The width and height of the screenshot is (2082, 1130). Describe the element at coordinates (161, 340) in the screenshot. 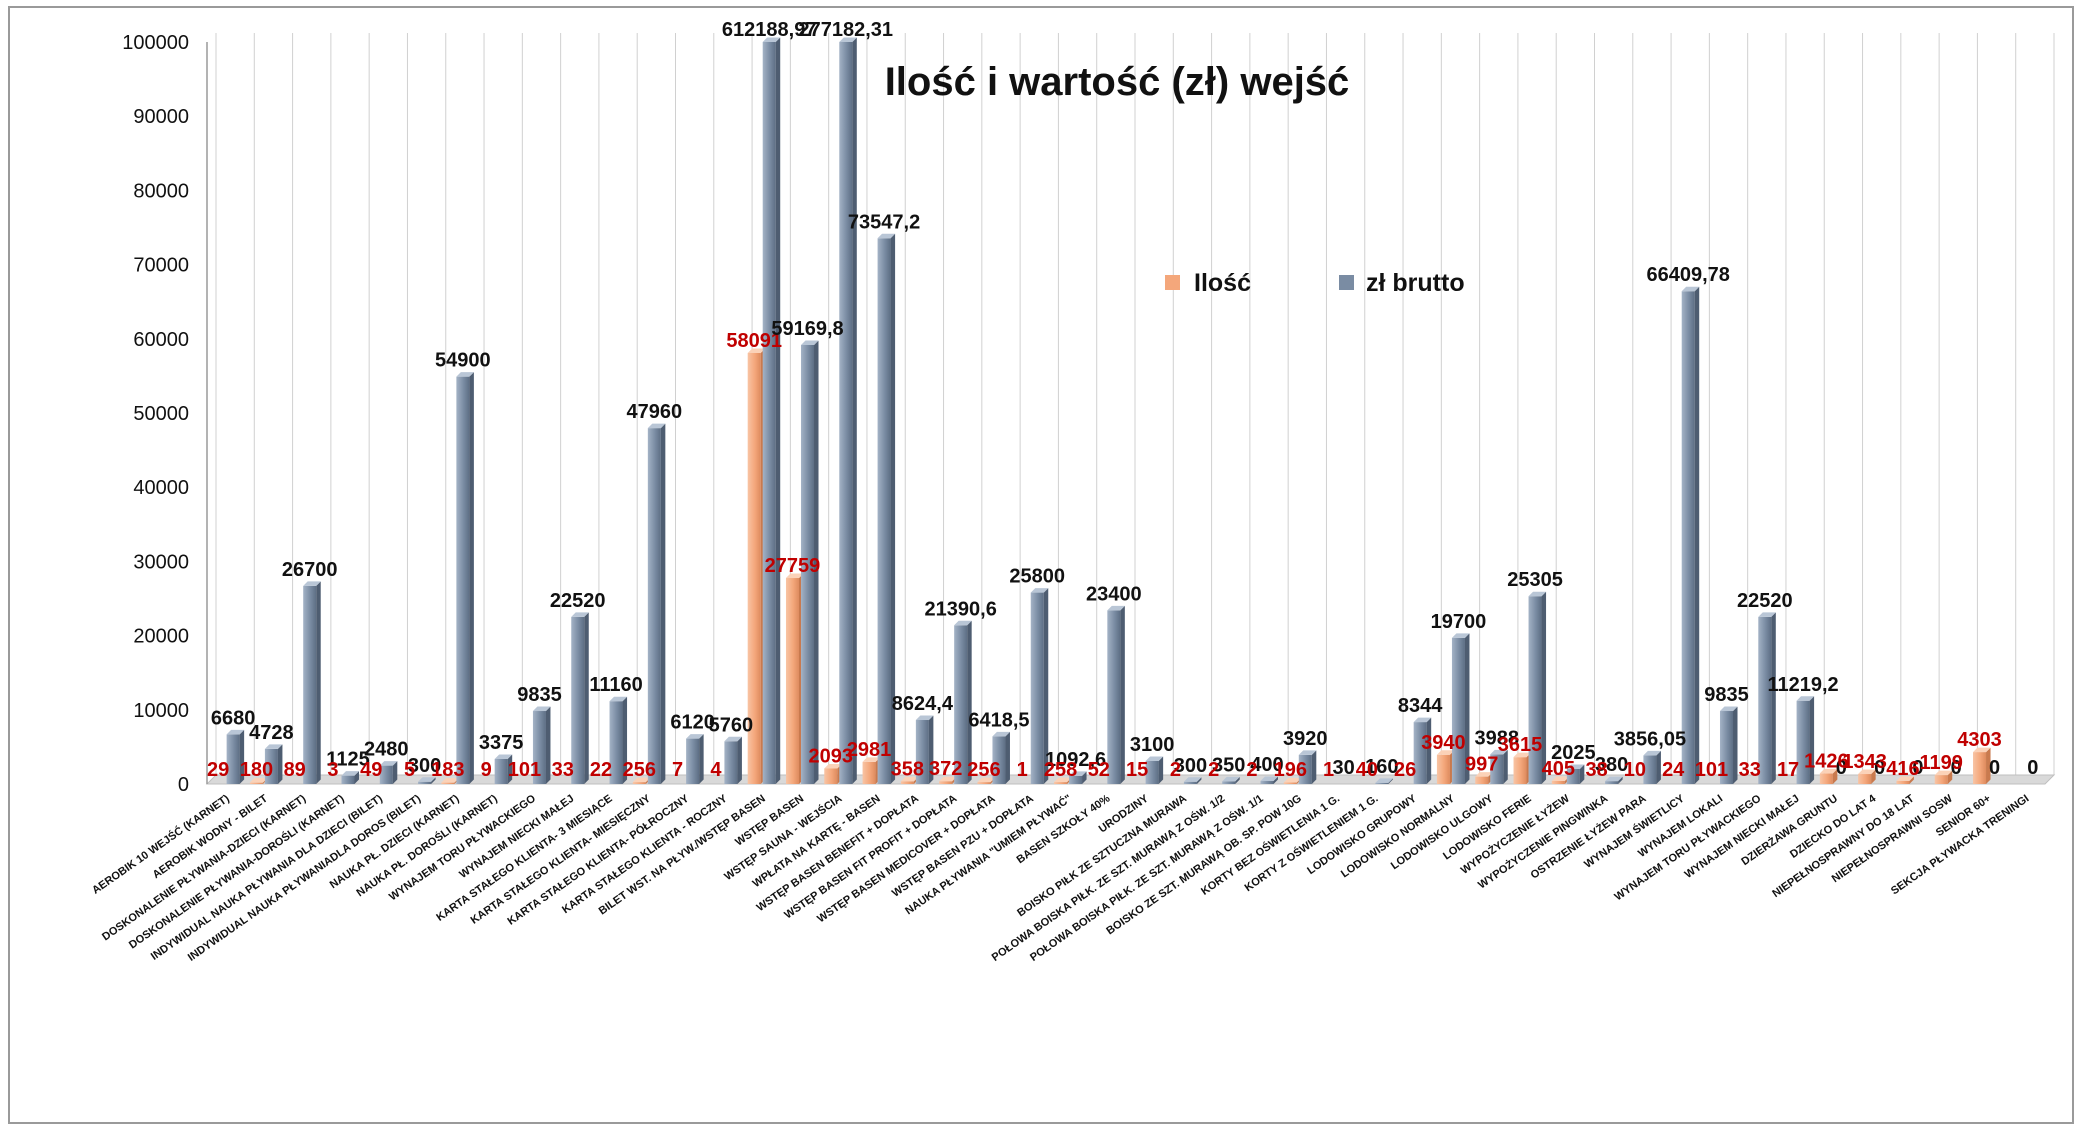

I see `y-tick-label: 60000` at that location.